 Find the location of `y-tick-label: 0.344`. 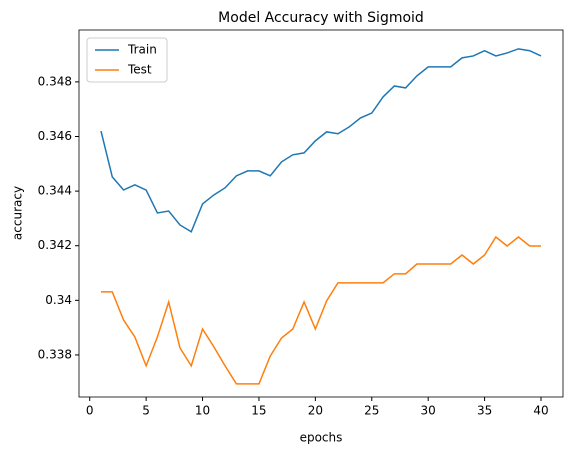

y-tick-label: 0.344 is located at coordinates (55, 191).